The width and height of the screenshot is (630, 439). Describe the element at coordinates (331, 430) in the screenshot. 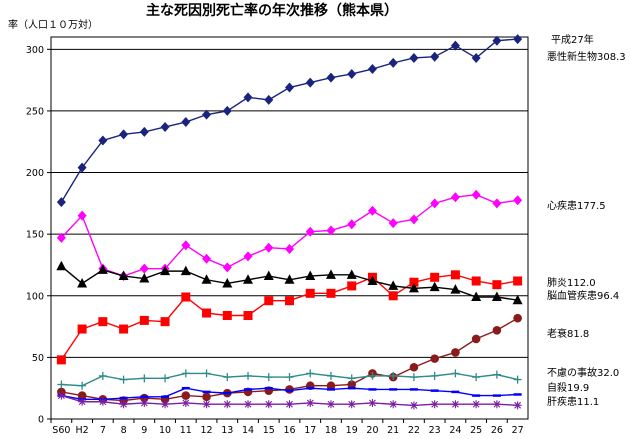

I see `x-tick-label: 18` at that location.